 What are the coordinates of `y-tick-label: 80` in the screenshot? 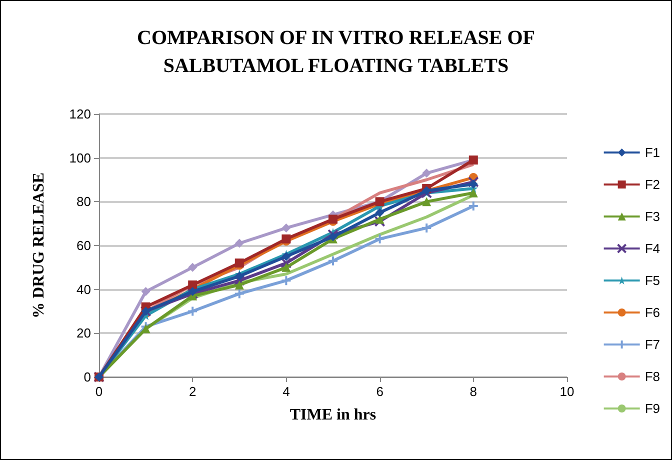 It's located at (83, 202).